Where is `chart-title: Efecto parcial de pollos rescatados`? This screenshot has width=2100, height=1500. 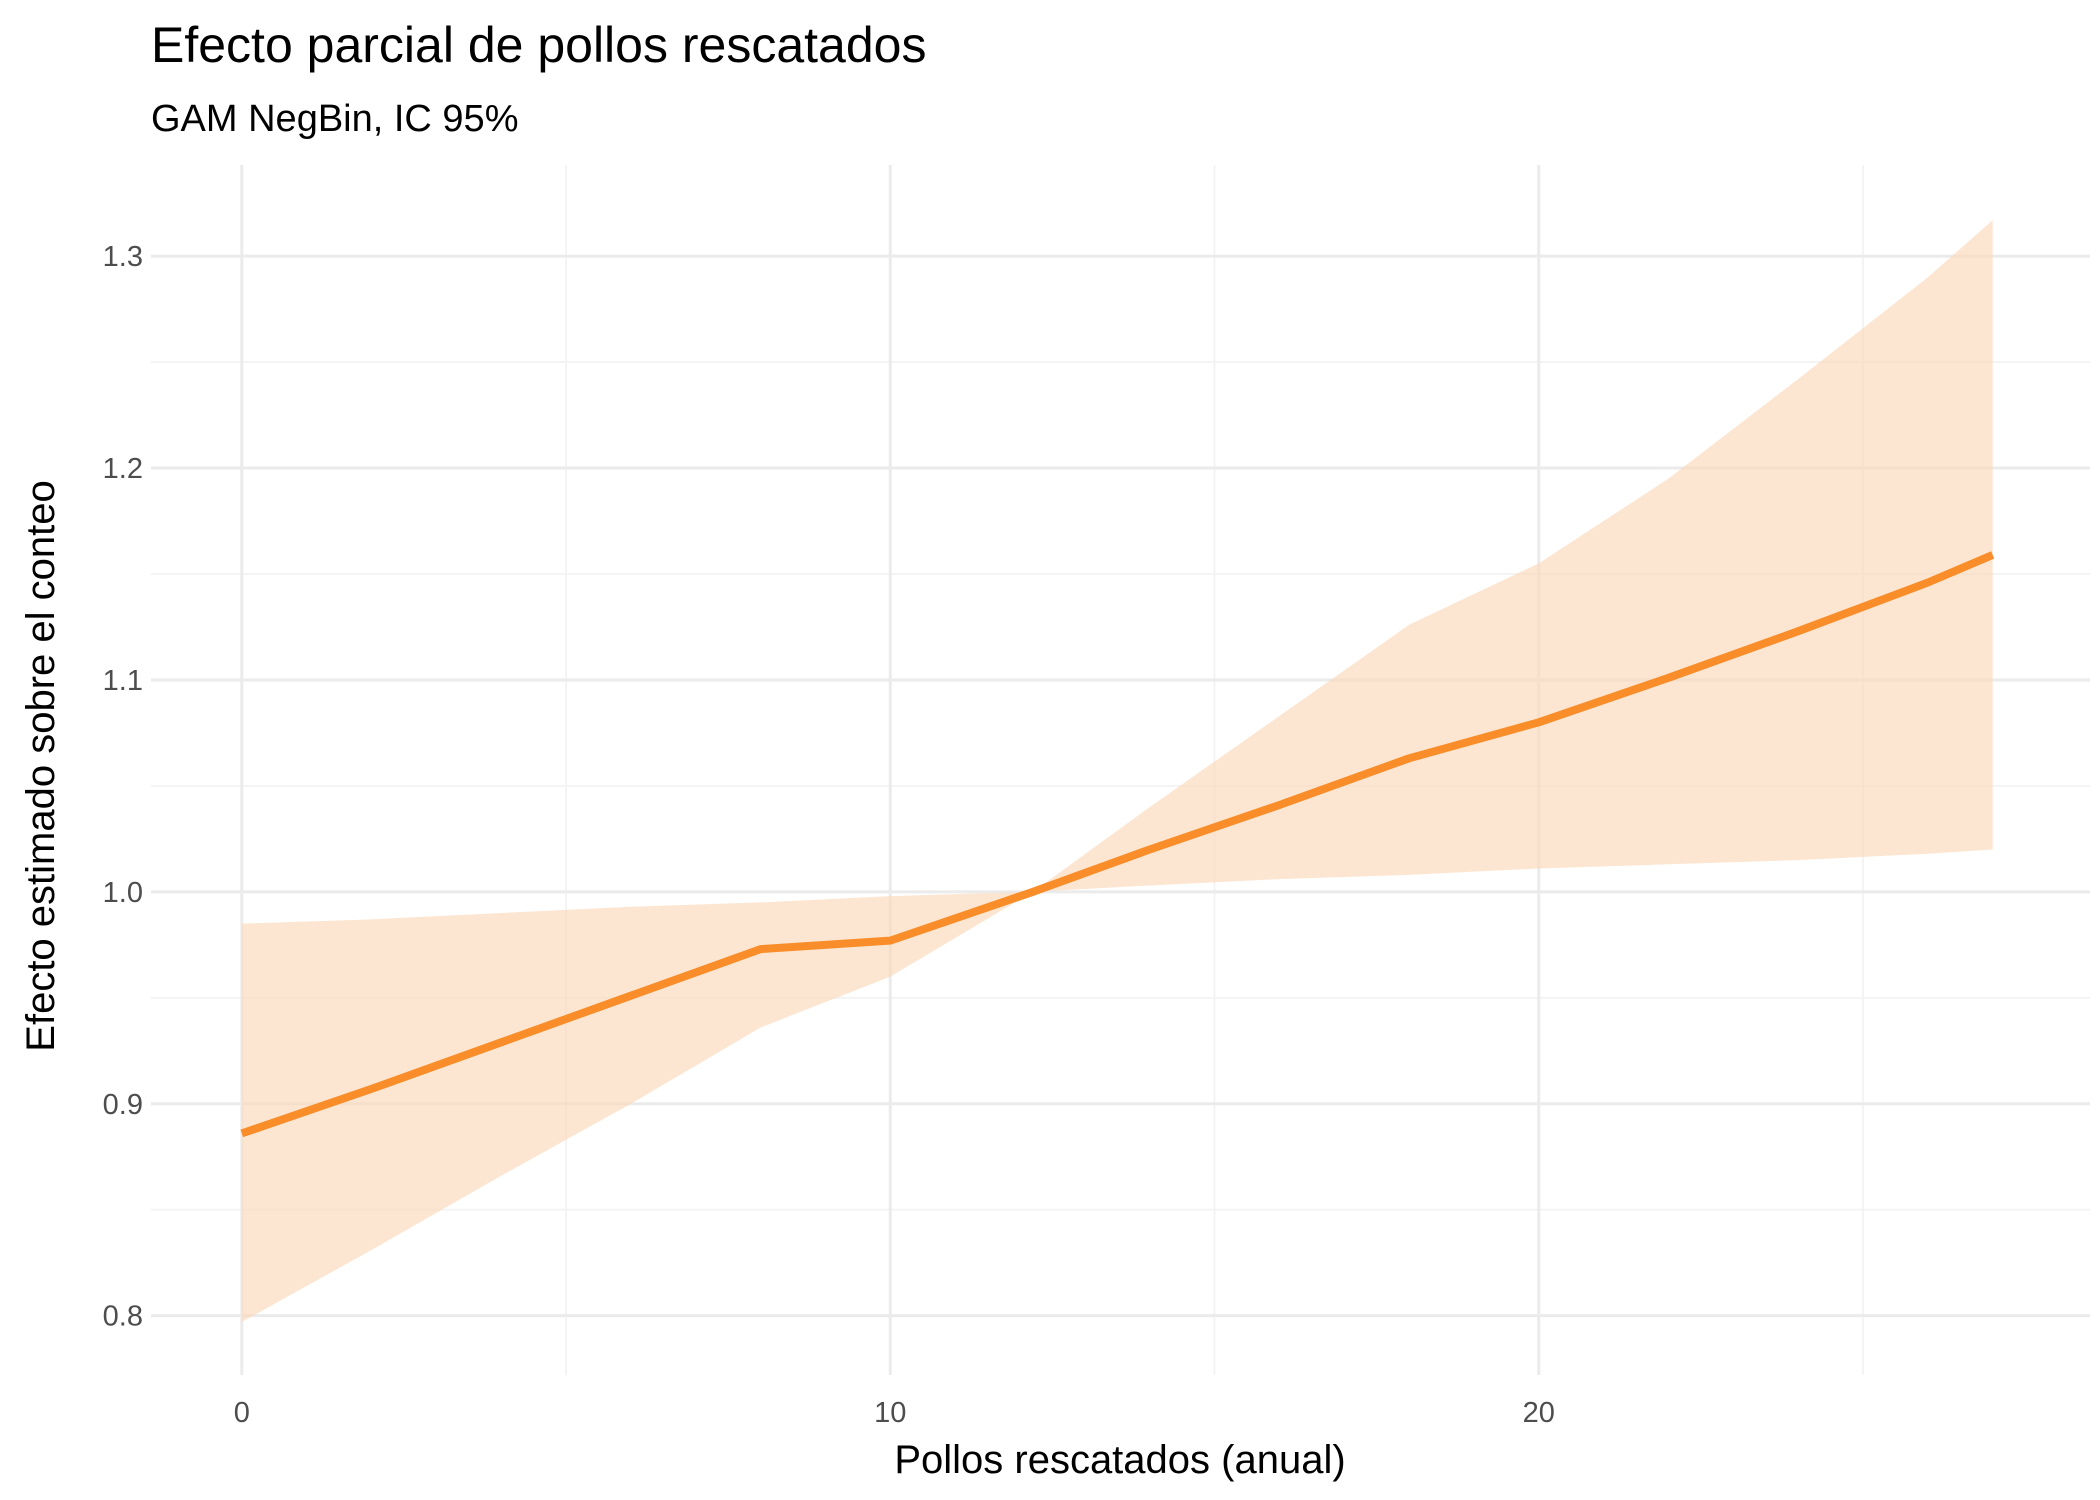
chart-title: Efecto parcial de pollos rescatados is located at coordinates (538, 45).